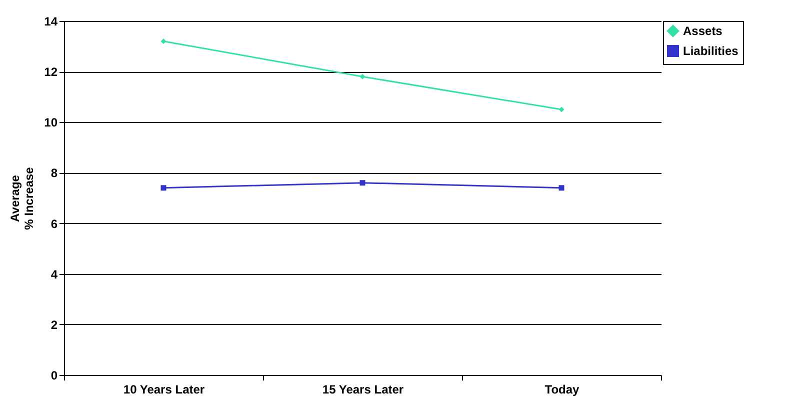 The image size is (793, 400). What do you see at coordinates (51, 72) in the screenshot?
I see `y-tick-label: 12` at bounding box center [51, 72].